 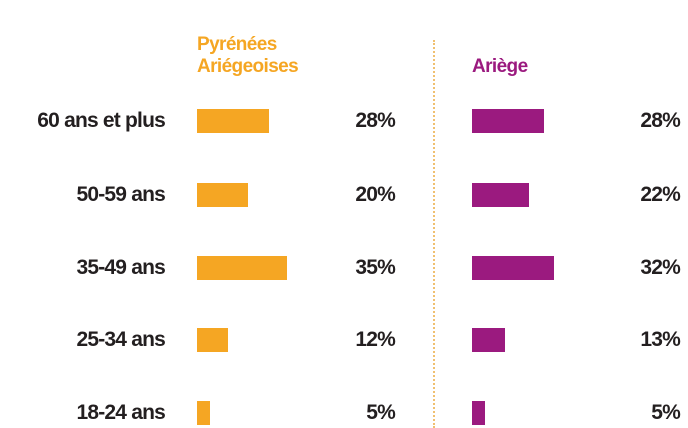 What do you see at coordinates (660, 339) in the screenshot?
I see `value-label: 13%` at bounding box center [660, 339].